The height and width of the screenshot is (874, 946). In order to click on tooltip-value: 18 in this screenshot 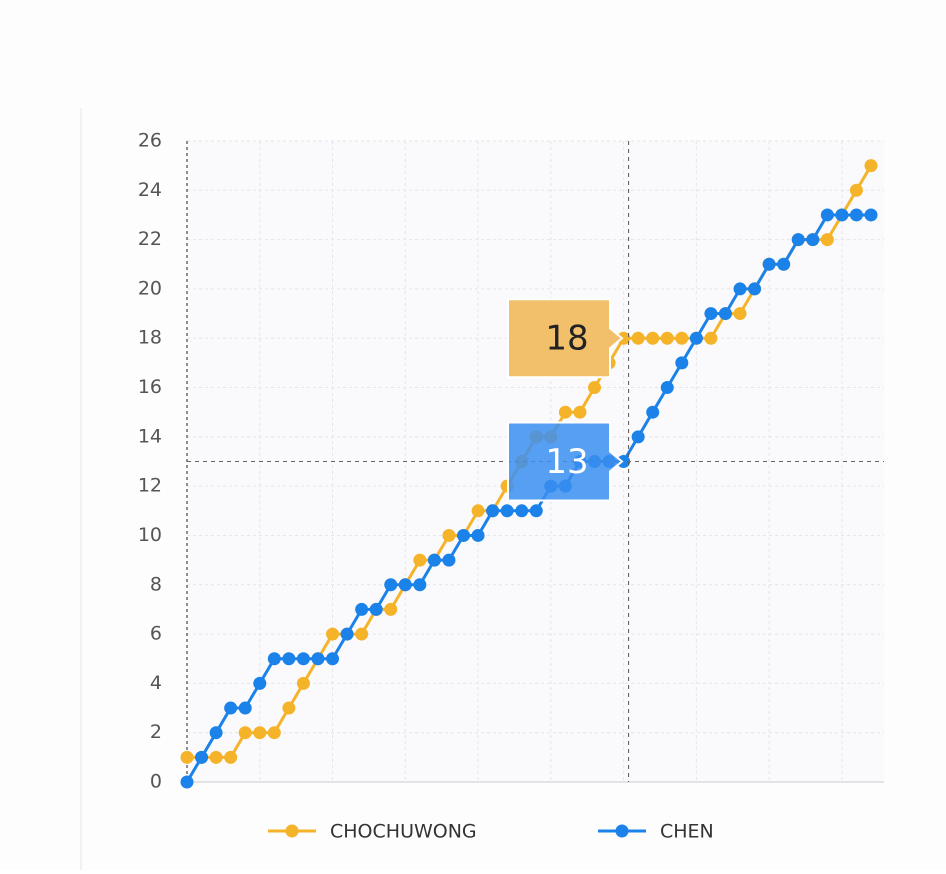, I will do `click(566, 339)`.